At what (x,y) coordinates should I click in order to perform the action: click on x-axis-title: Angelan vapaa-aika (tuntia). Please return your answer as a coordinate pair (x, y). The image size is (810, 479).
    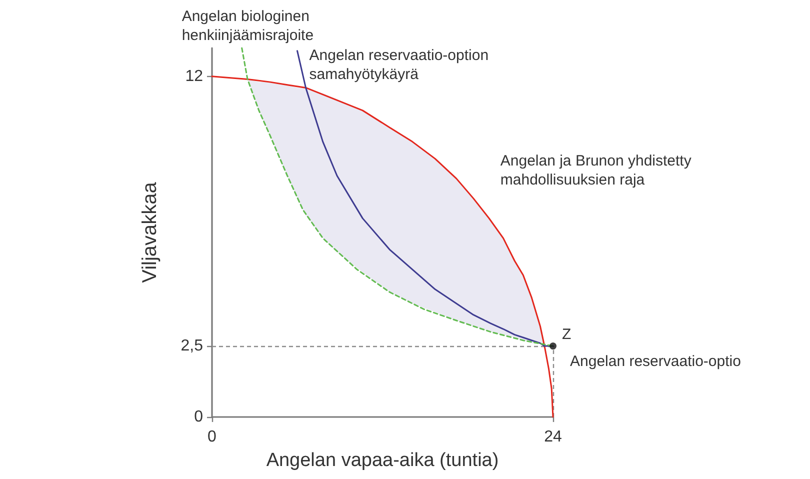
    Looking at the image, I should click on (382, 460).